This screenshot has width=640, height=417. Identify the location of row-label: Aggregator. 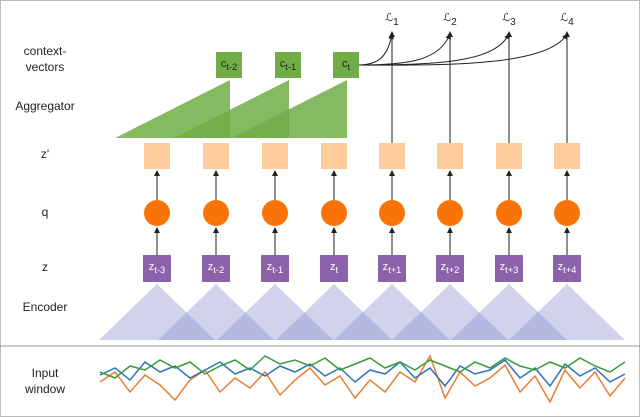
(44, 106).